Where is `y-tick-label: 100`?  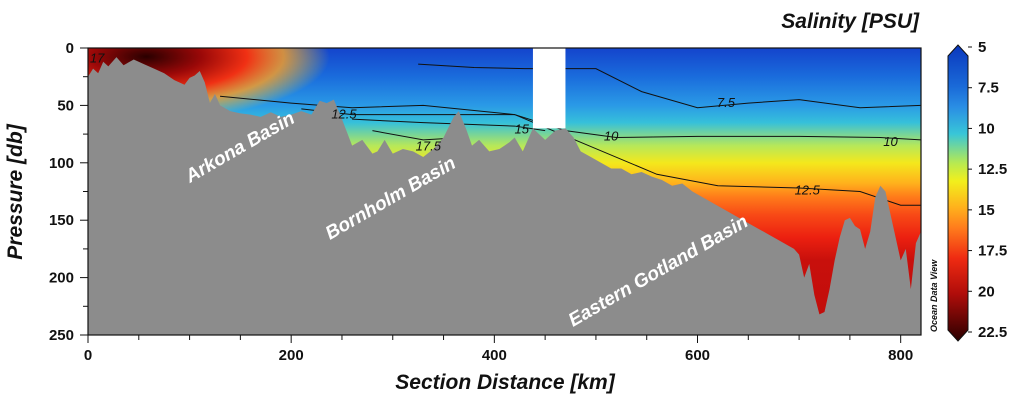 y-tick-label: 100 is located at coordinates (61, 163).